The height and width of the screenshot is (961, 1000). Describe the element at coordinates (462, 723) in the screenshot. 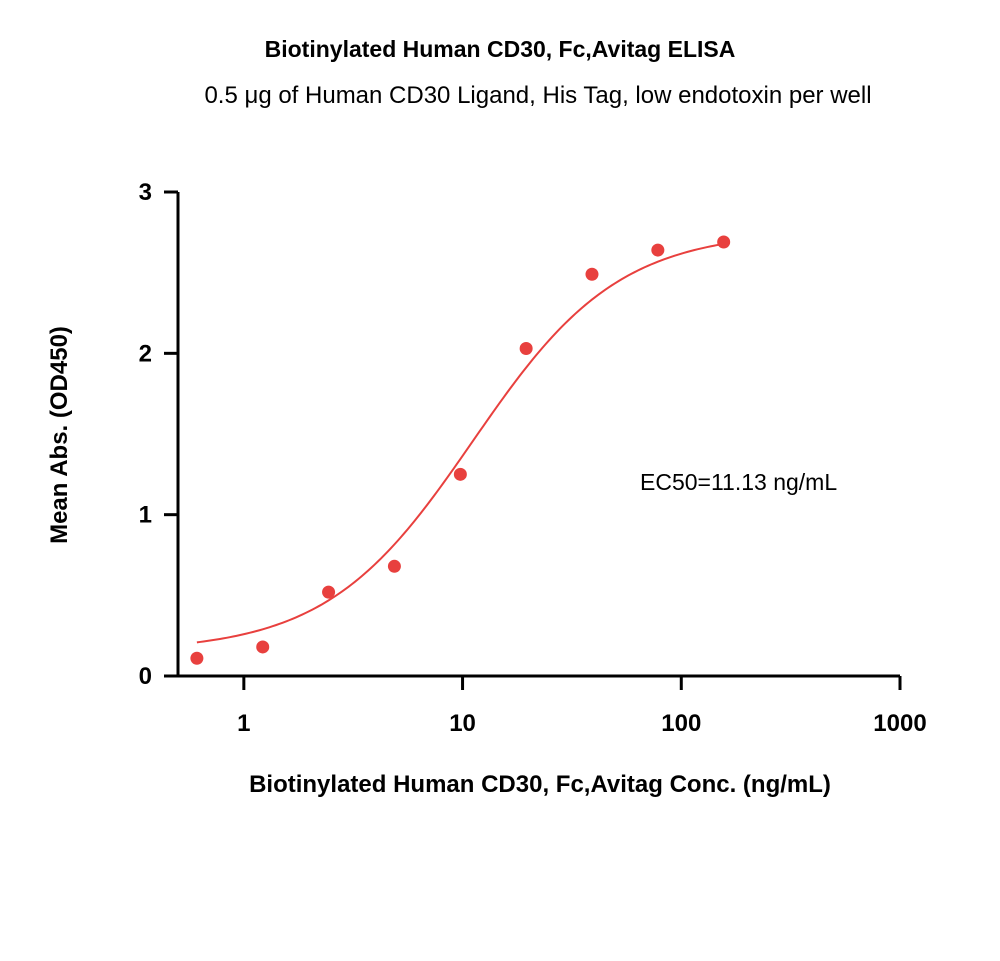

I see `x-tick-label: 10` at that location.